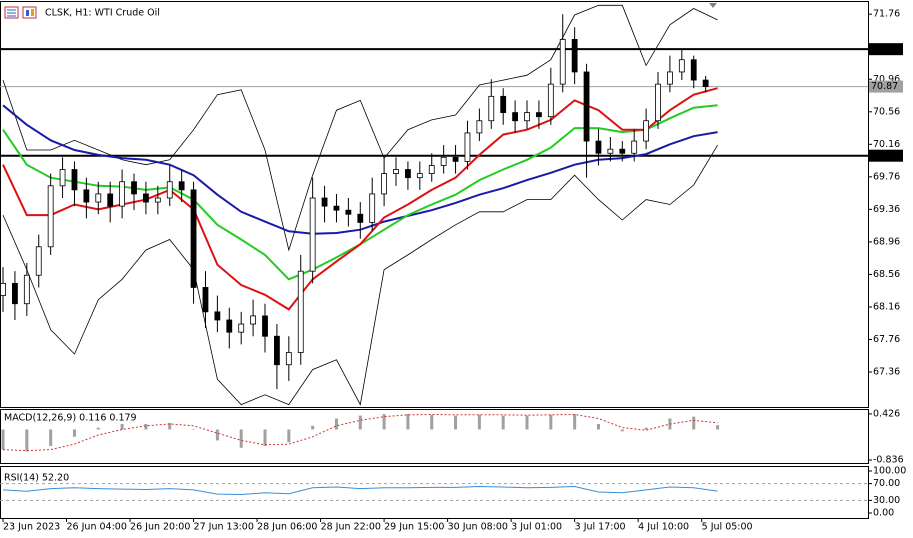 Image resolution: width=913 pixels, height=538 pixels. I want to click on y-tick-label: 69.36, so click(886, 209).